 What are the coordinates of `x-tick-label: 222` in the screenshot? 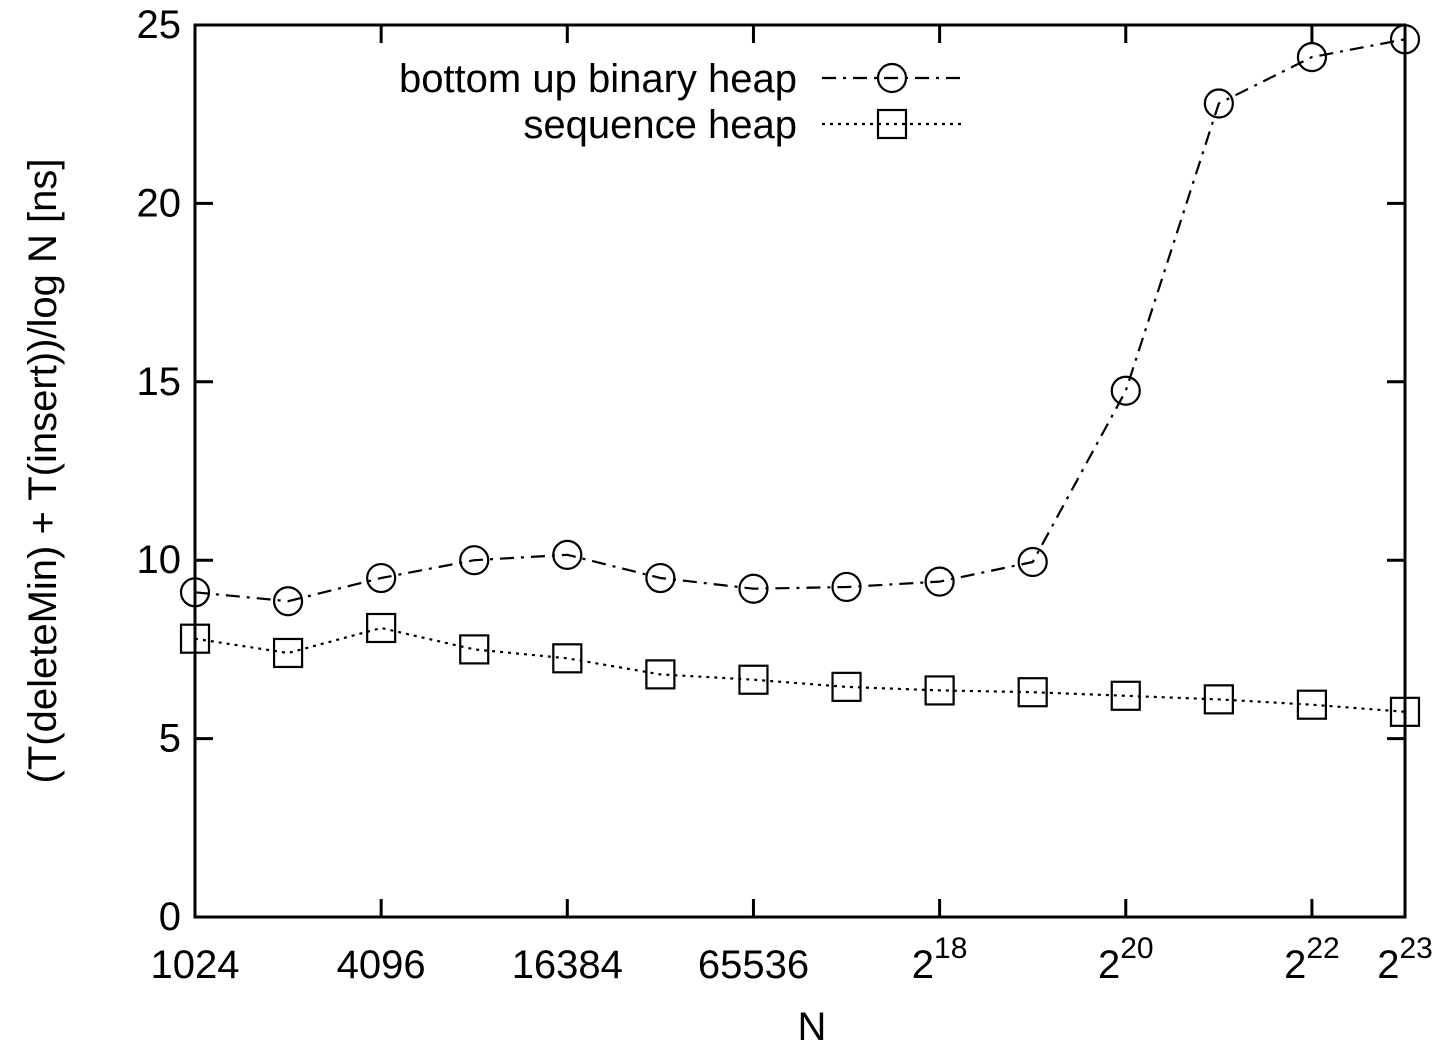 It's located at (1312, 959).